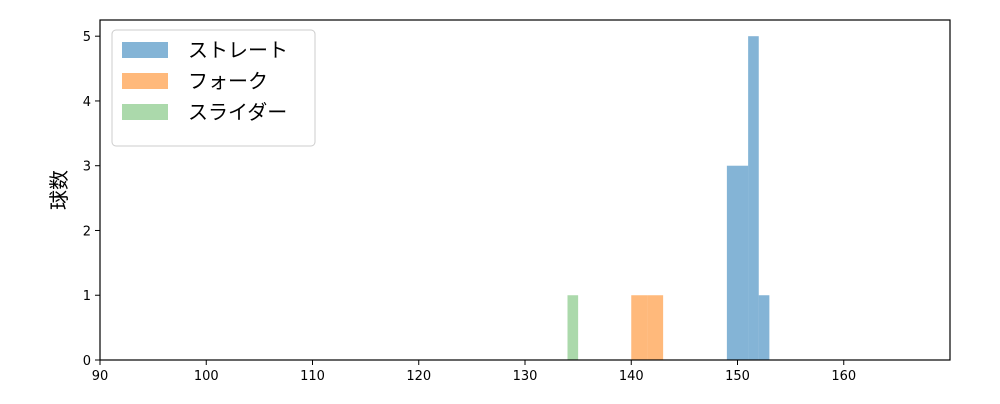 The width and height of the screenshot is (1000, 404). Describe the element at coordinates (87, 361) in the screenshot. I see `y-tick-label: 0` at that location.